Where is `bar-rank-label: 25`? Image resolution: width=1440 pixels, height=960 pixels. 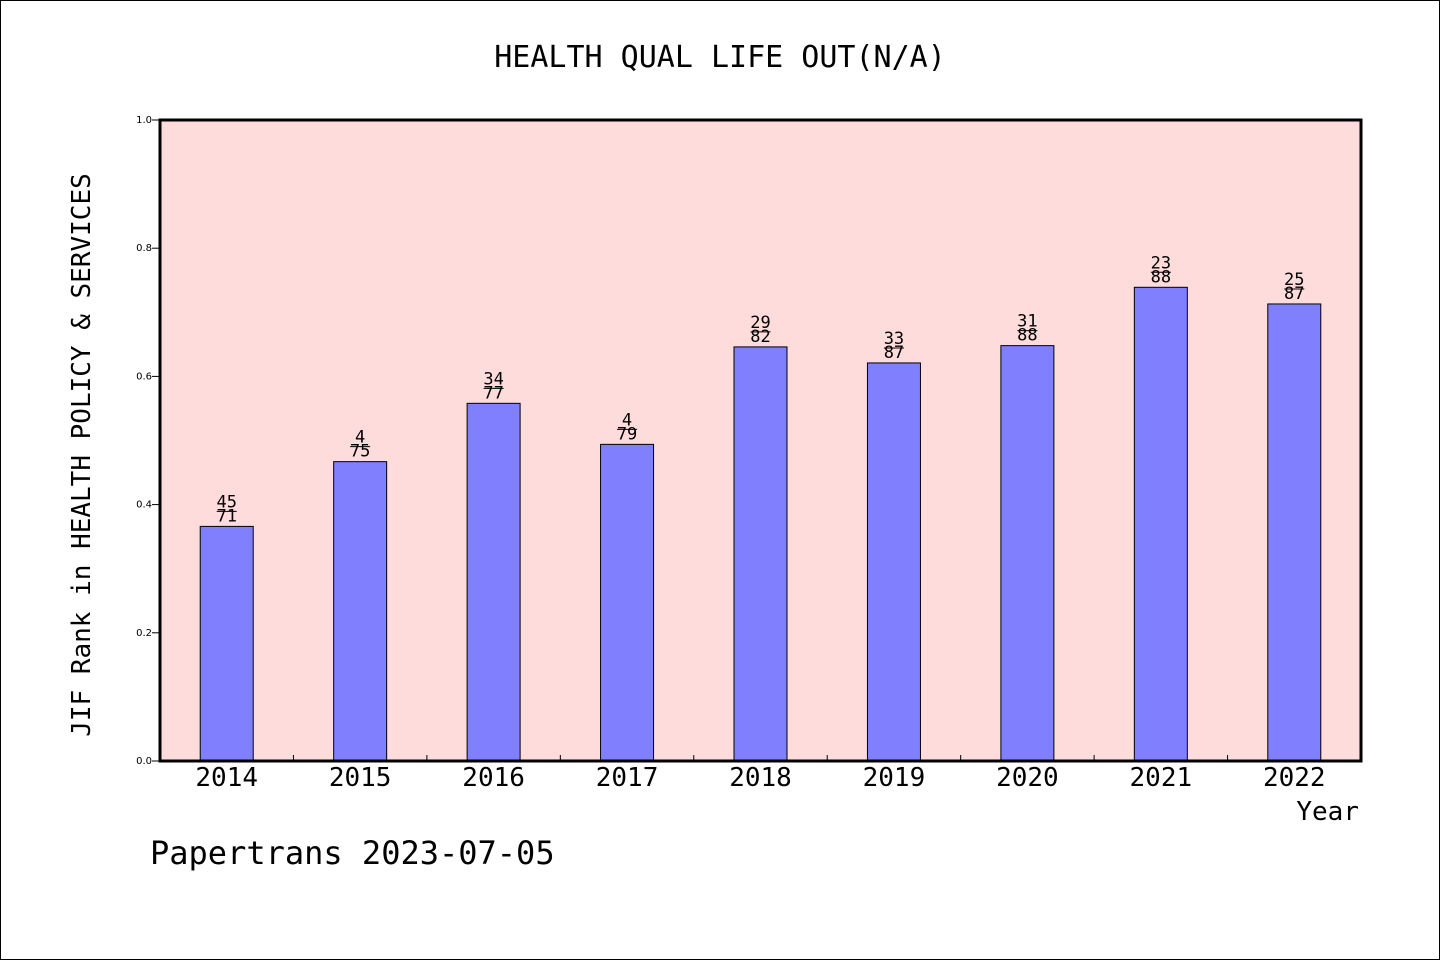
bar-rank-label: 25 is located at coordinates (1294, 280).